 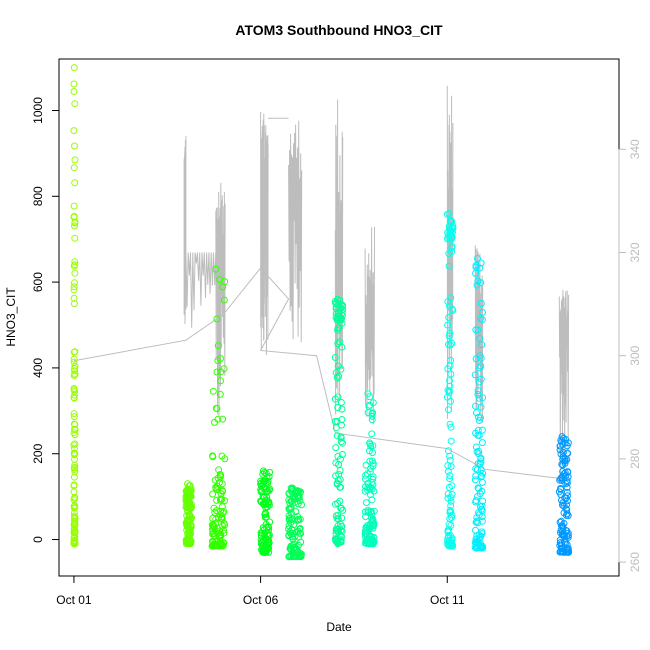 I want to click on y2-tick-label: 260, so click(x=635, y=562).